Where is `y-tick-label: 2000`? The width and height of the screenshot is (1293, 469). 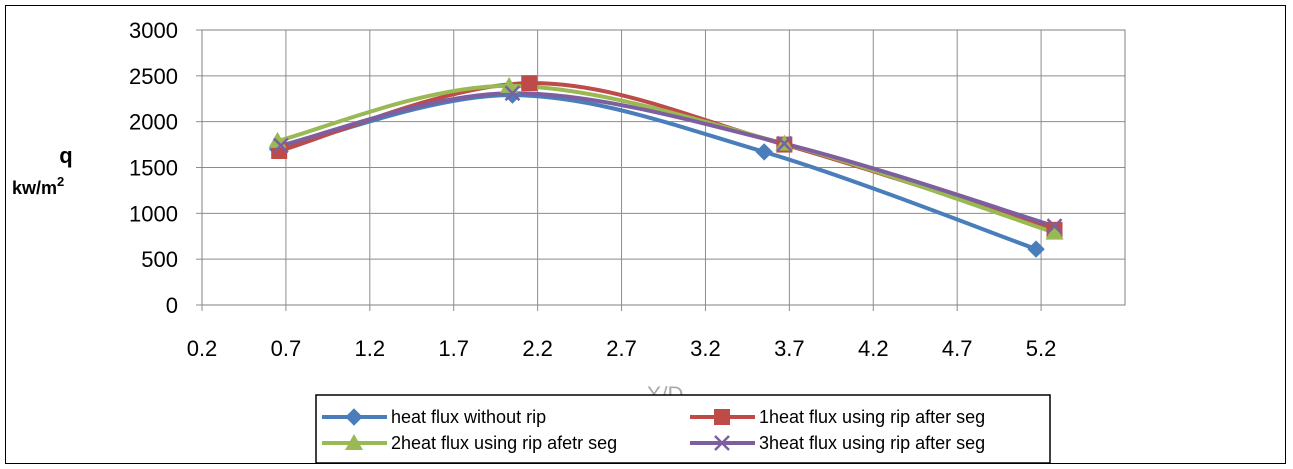 y-tick-label: 2000 is located at coordinates (153, 122).